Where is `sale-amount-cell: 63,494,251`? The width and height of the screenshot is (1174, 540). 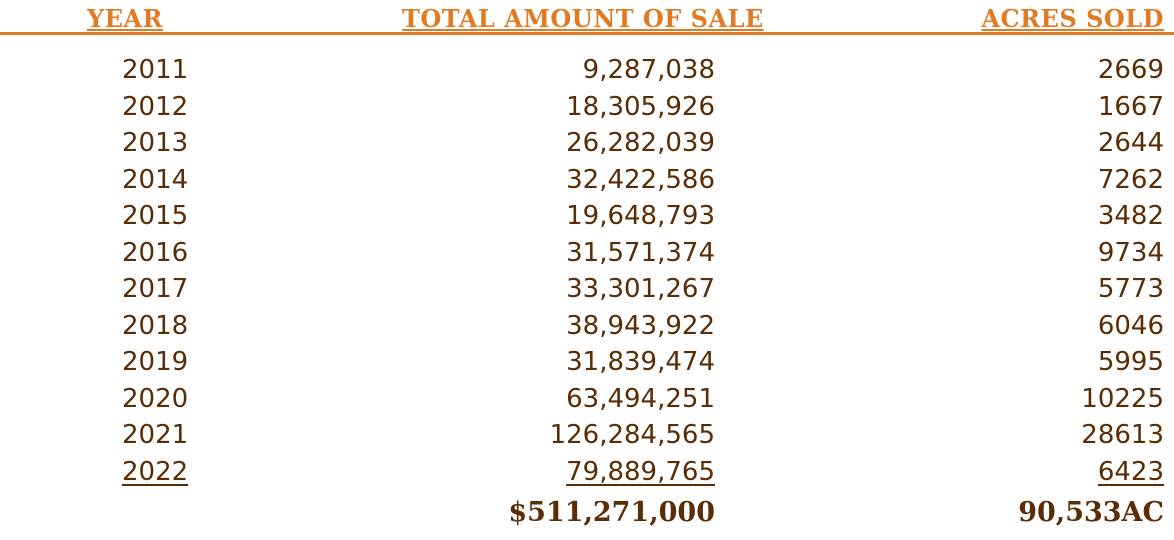 sale-amount-cell: 63,494,251 is located at coordinates (640, 398).